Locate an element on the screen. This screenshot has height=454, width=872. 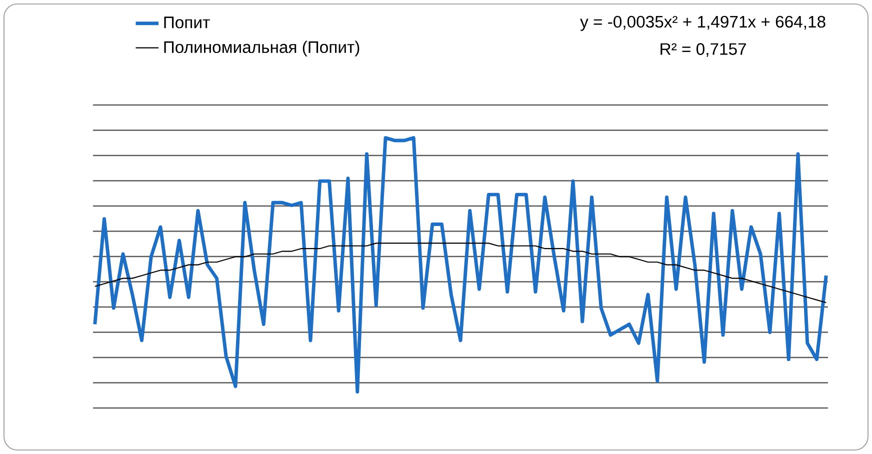
text: y = -0,0035x² + 1,4971x + 664,18 is located at coordinates (703, 23).